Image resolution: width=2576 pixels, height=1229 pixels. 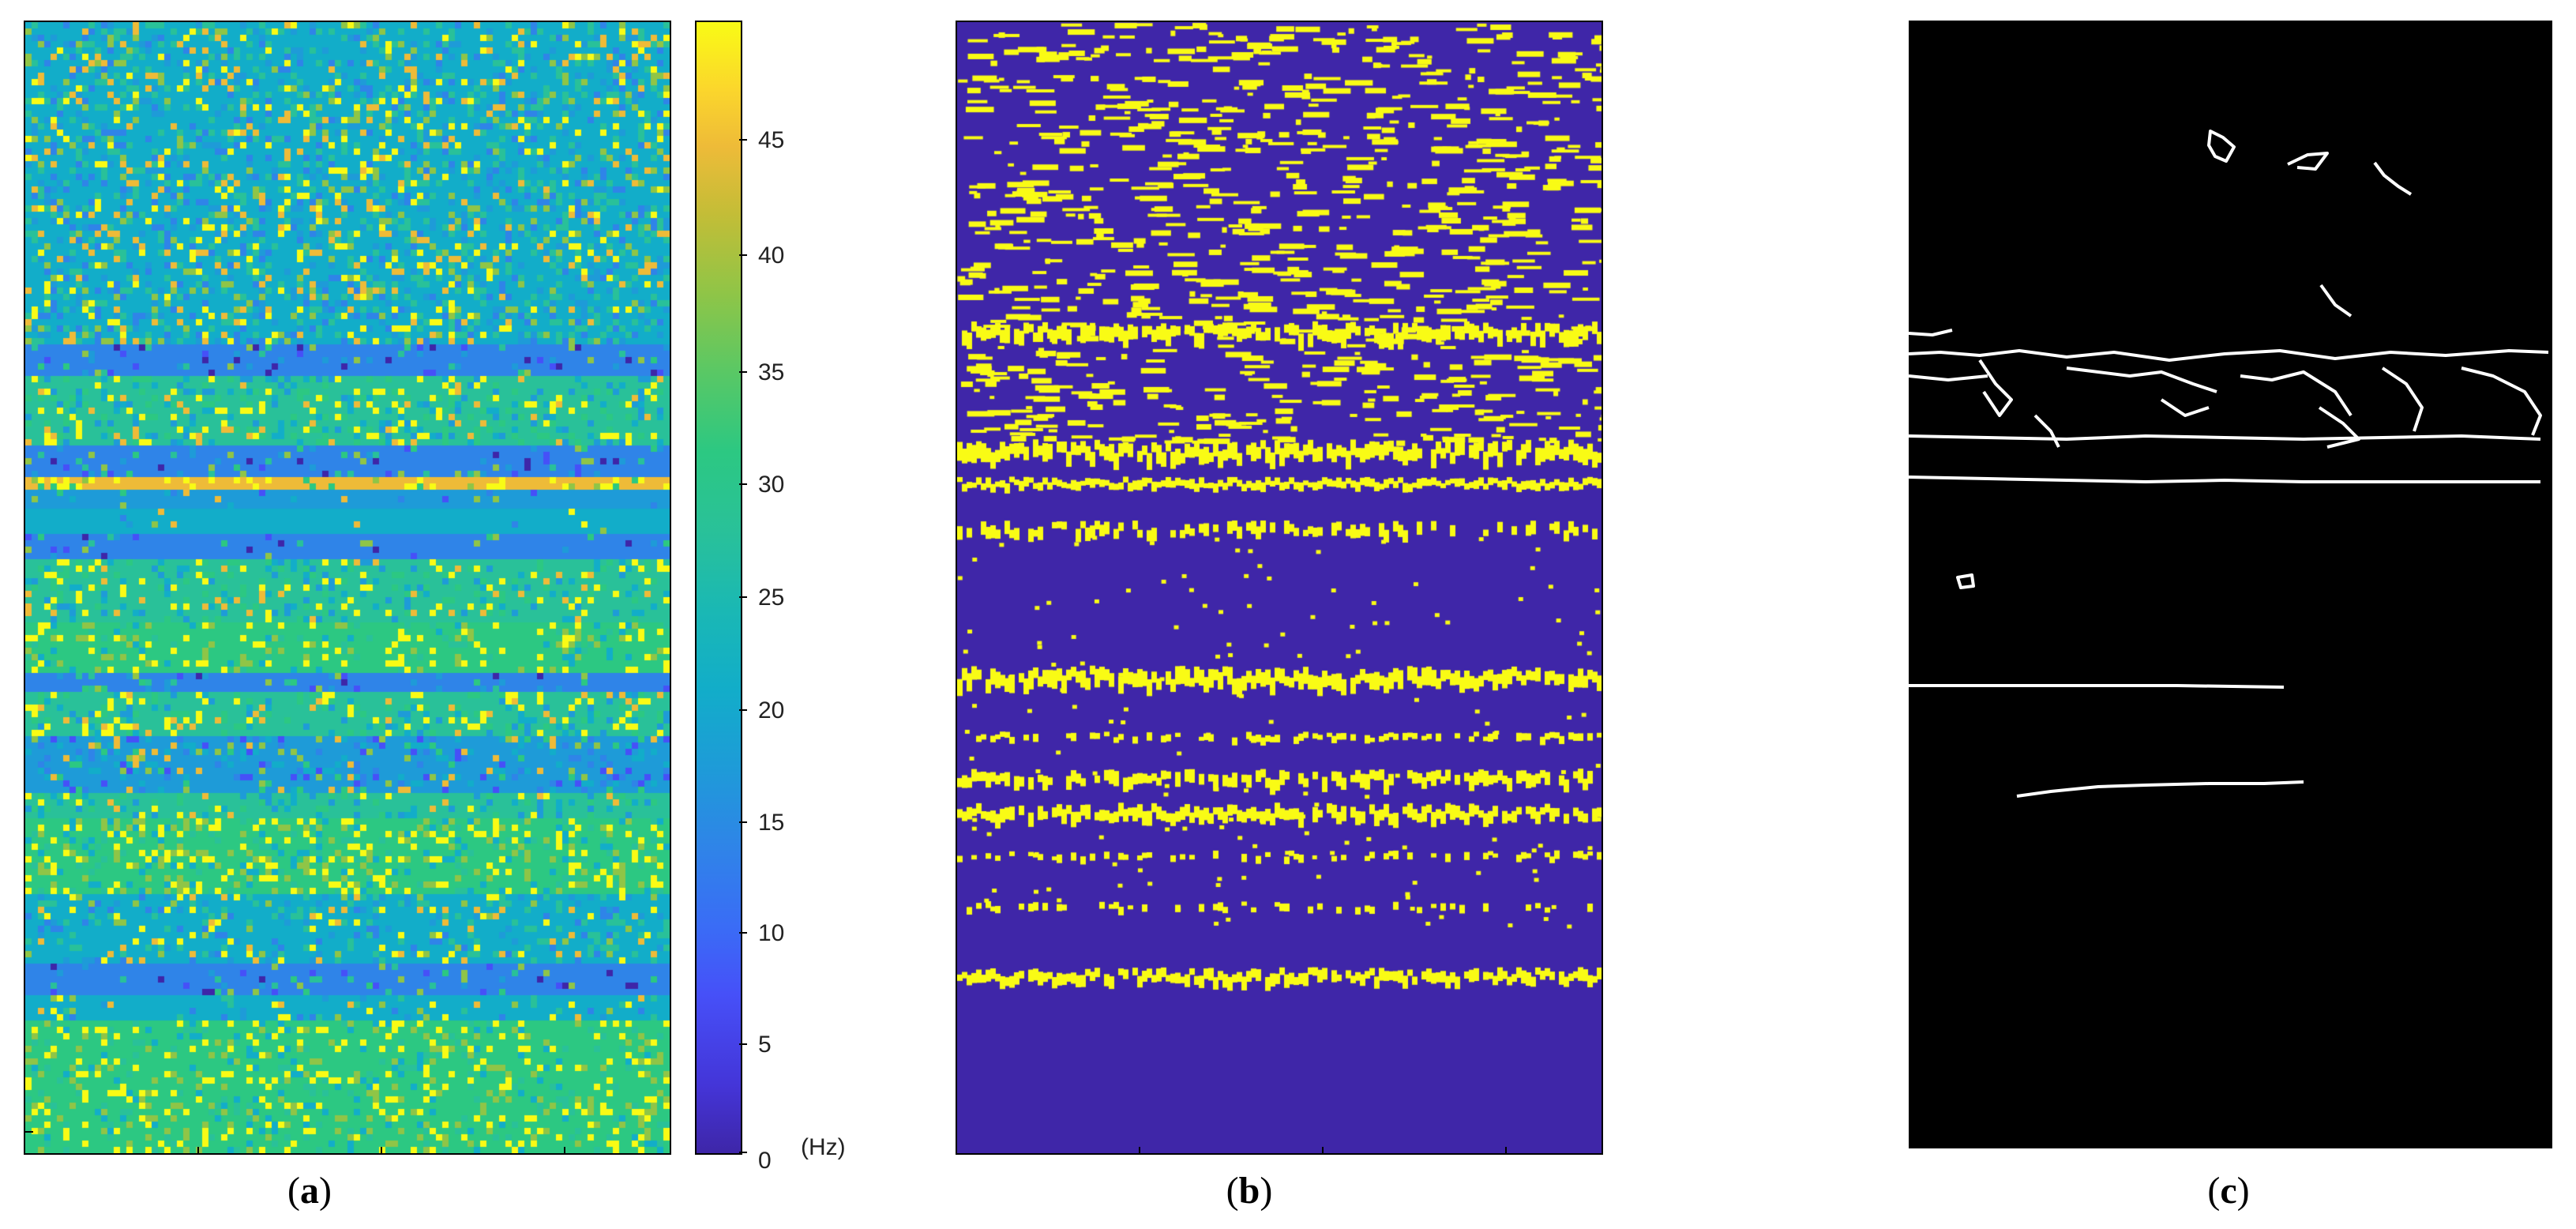 What do you see at coordinates (29, 1132) in the screenshot?
I see `panel-a-y-tick` at bounding box center [29, 1132].